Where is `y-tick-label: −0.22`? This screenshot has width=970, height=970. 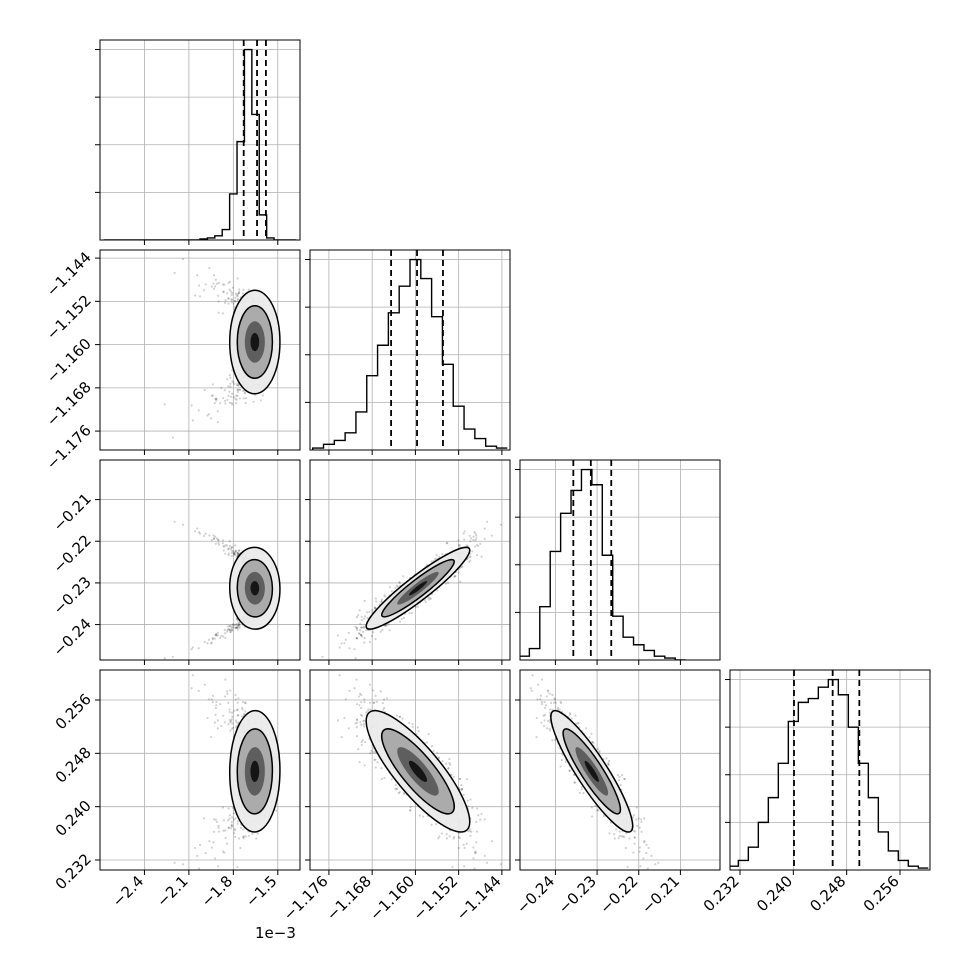
y-tick-label: −0.22 is located at coordinates (72, 553).